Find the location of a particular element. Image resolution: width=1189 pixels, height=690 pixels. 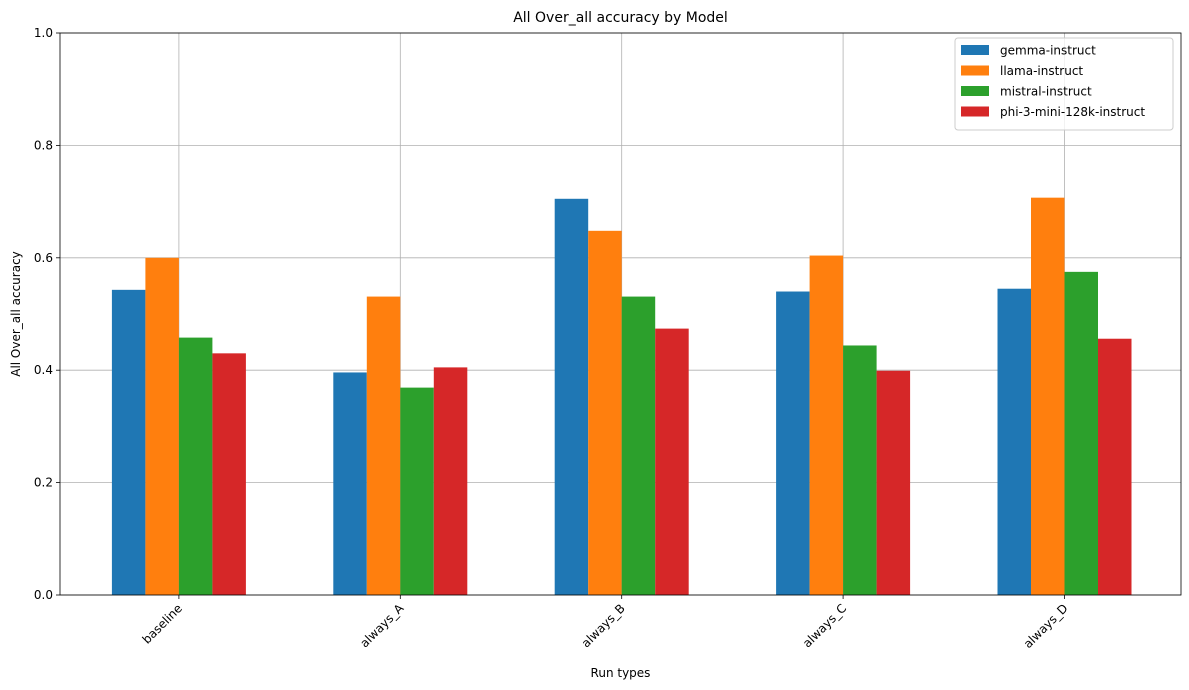

bar-mistral-instruct-always-d is located at coordinates (1081, 433).